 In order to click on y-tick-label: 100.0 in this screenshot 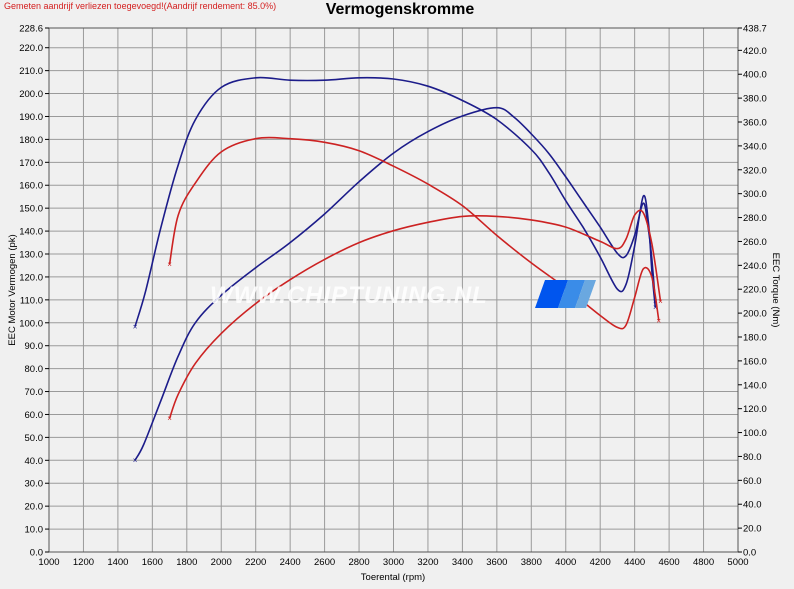, I will do `click(31, 323)`.